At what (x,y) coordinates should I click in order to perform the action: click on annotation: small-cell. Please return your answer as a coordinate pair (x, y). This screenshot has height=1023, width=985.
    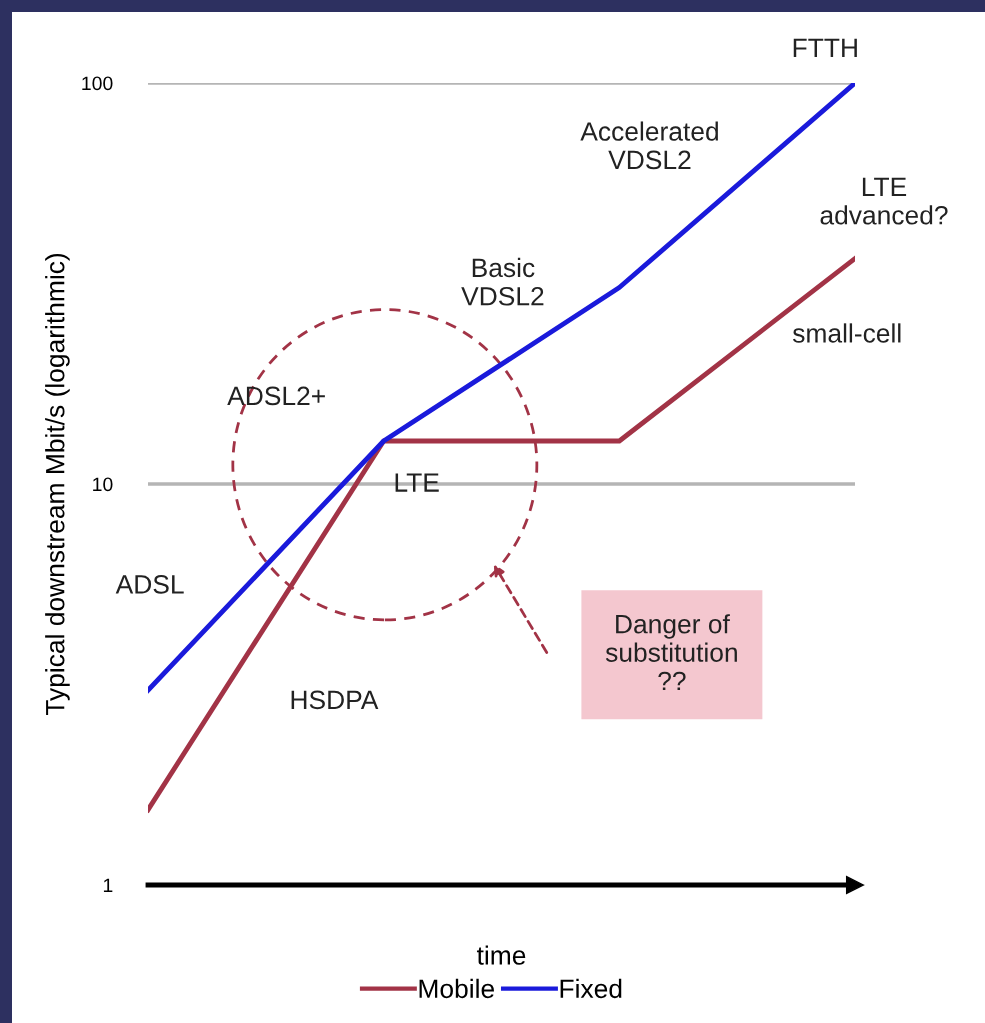
    Looking at the image, I should click on (846, 333).